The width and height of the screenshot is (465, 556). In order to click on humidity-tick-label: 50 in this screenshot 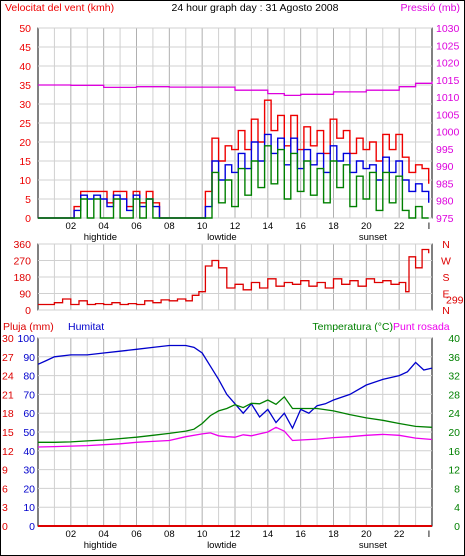, I will do `click(29, 433)`.